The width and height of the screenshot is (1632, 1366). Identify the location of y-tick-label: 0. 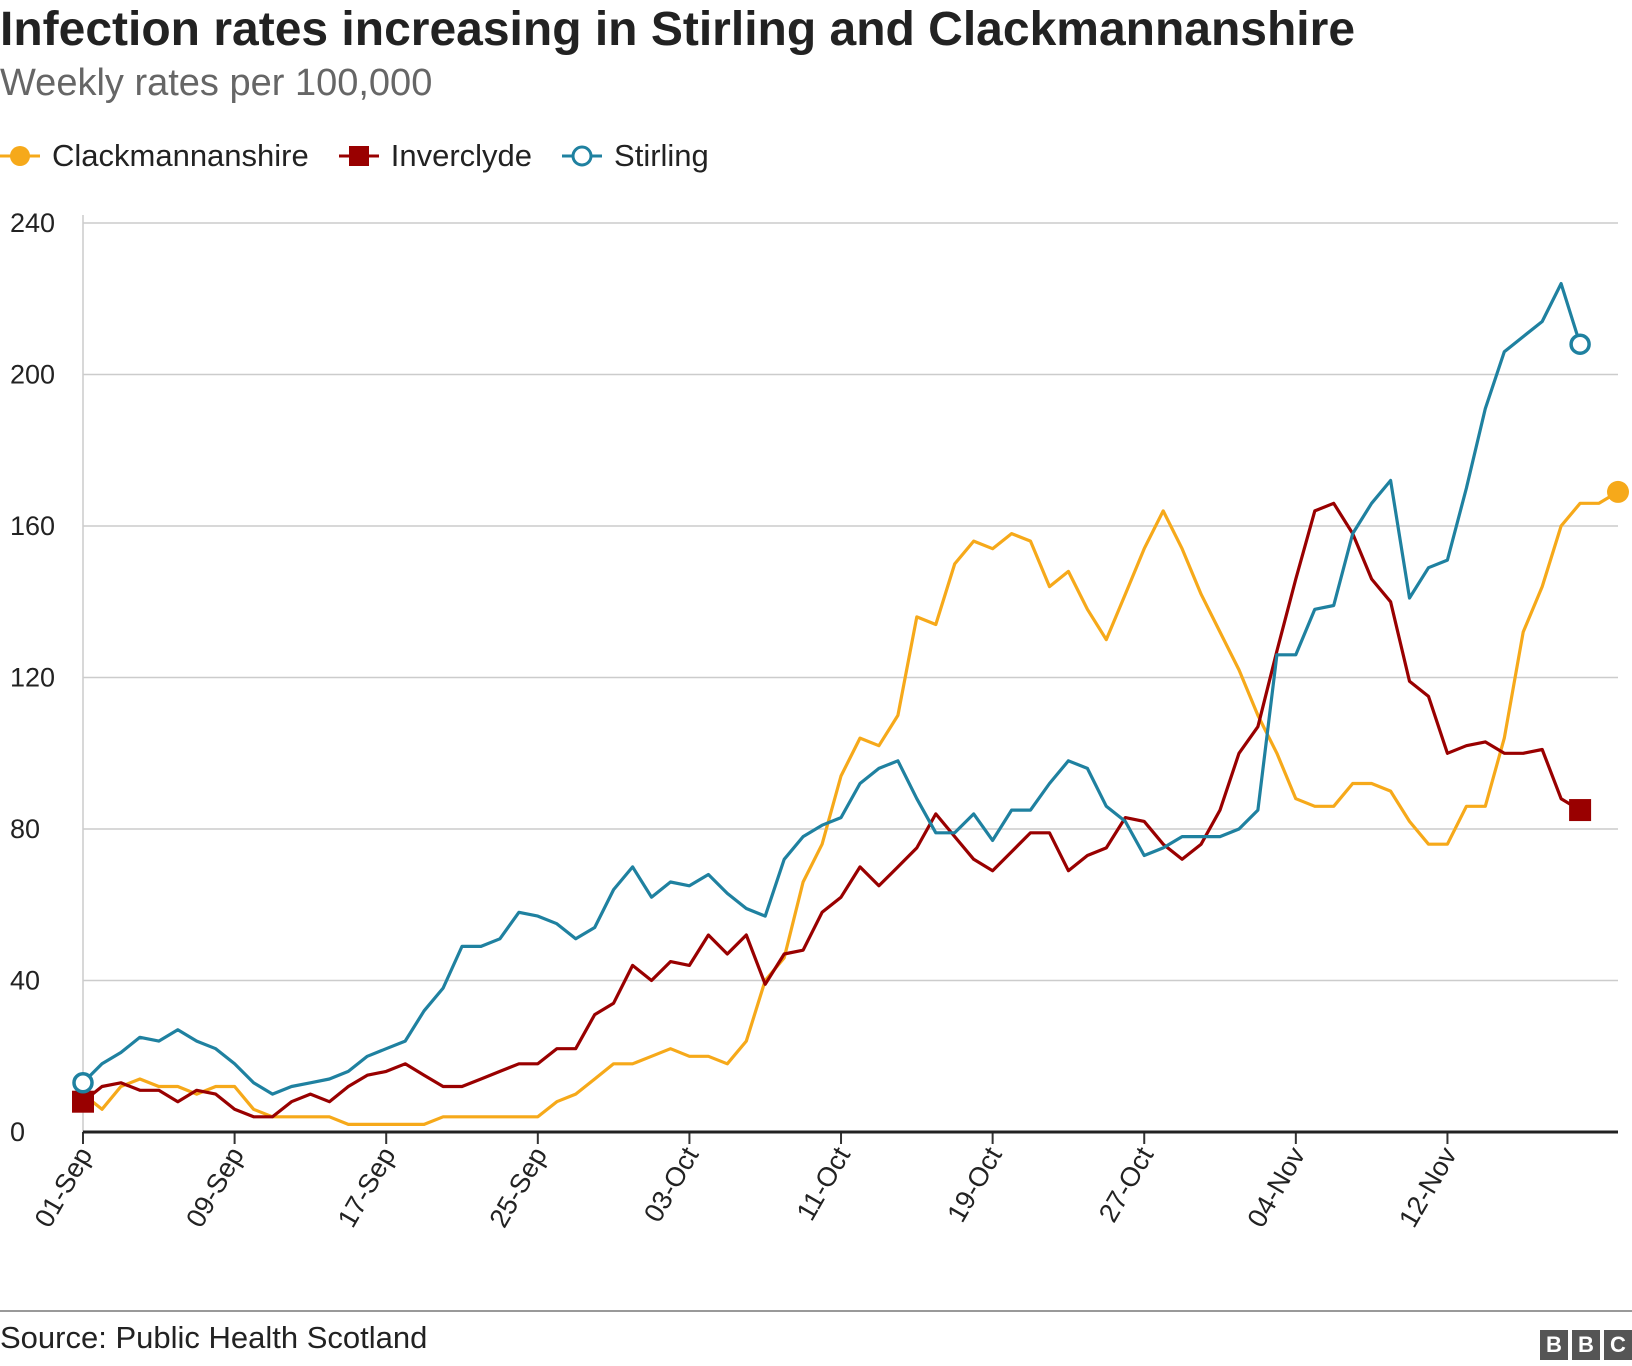
(17, 1132).